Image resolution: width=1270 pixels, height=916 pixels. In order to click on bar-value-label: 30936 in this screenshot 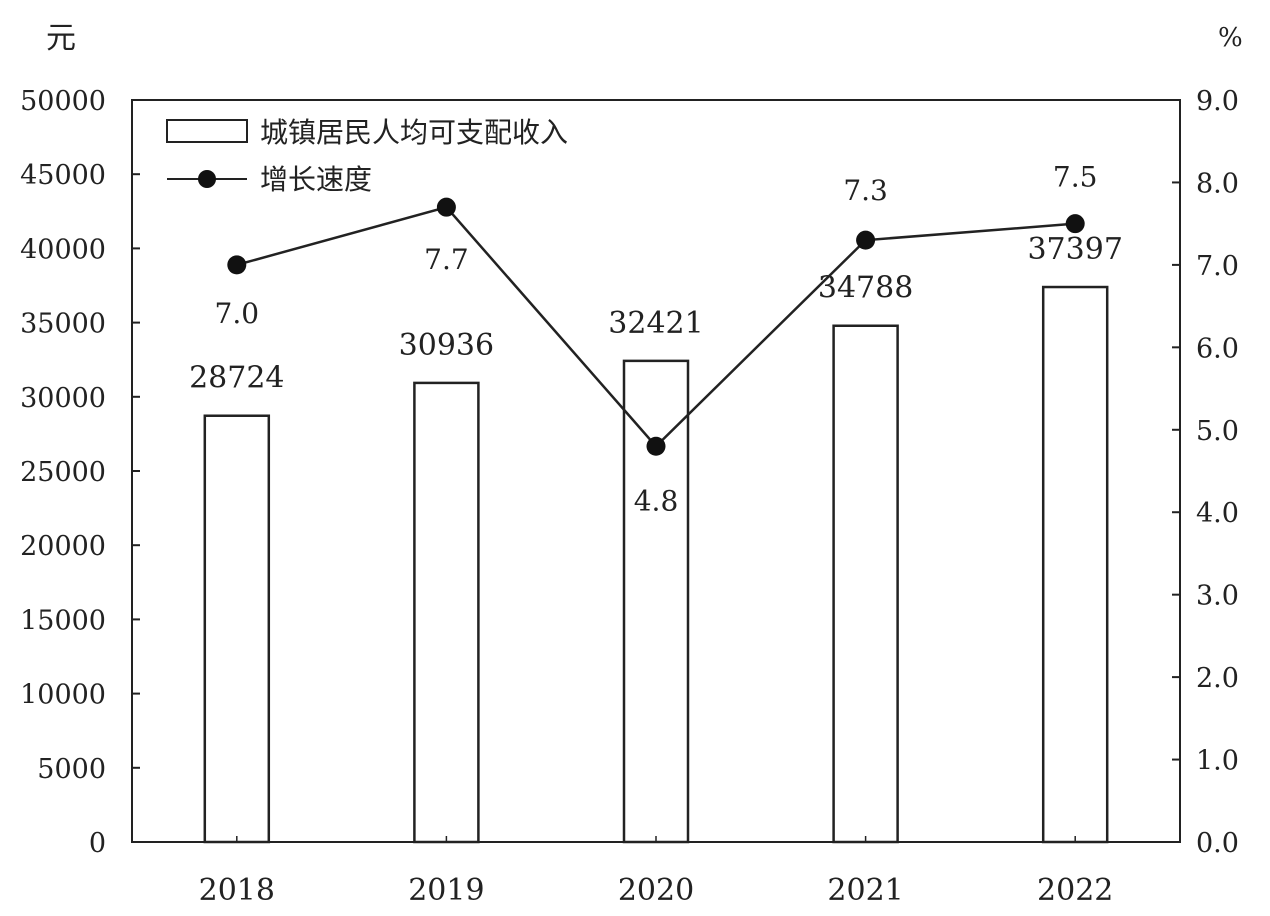, I will do `click(446, 345)`.